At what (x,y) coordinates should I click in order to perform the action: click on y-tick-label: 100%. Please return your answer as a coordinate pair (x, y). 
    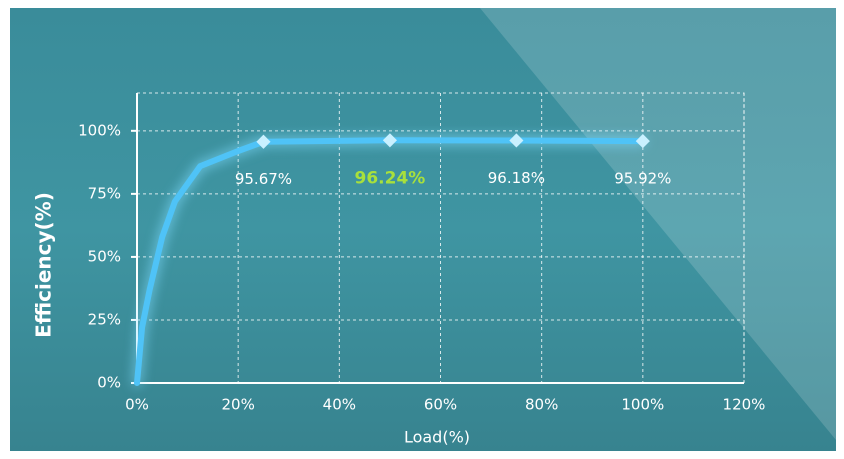
    Looking at the image, I should click on (99, 130).